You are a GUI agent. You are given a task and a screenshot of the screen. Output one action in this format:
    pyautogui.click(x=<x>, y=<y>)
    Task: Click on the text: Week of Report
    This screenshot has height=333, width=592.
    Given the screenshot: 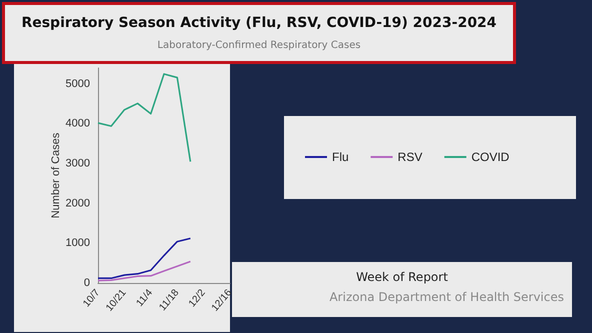 What is the action you would take?
    pyautogui.click(x=402, y=277)
    